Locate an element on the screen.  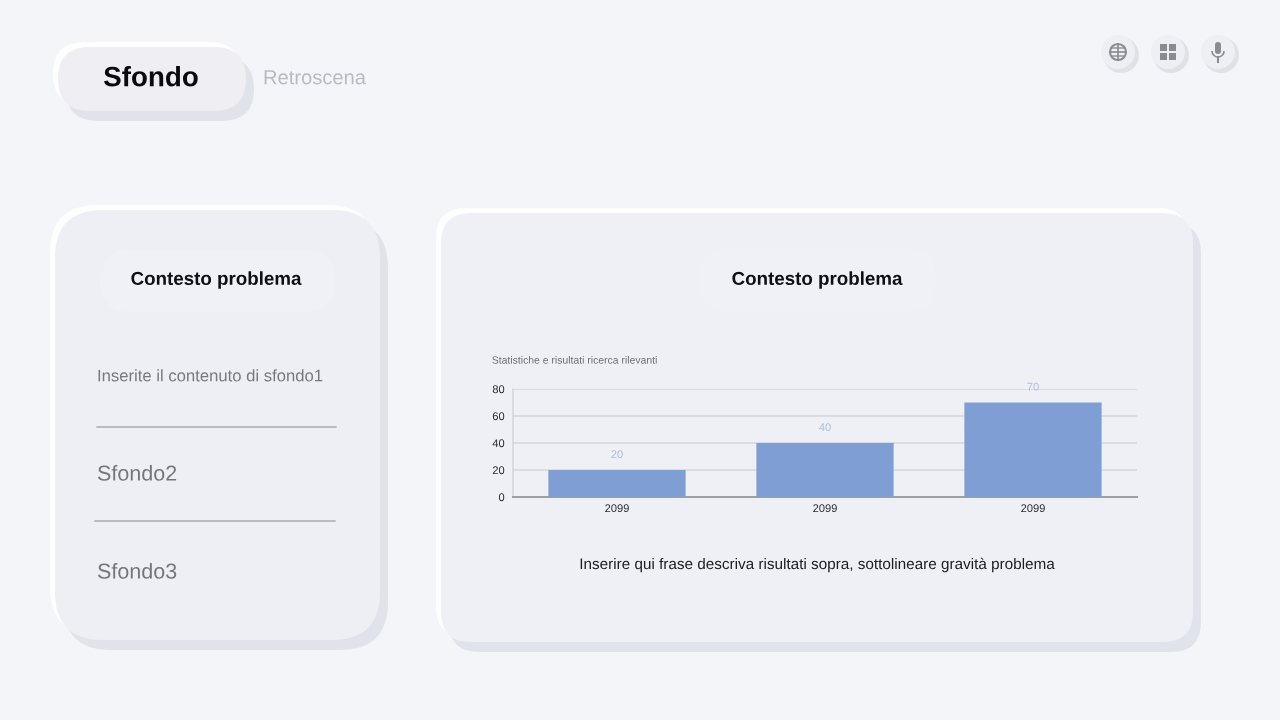
y-tick-label: 20 is located at coordinates (498, 470).